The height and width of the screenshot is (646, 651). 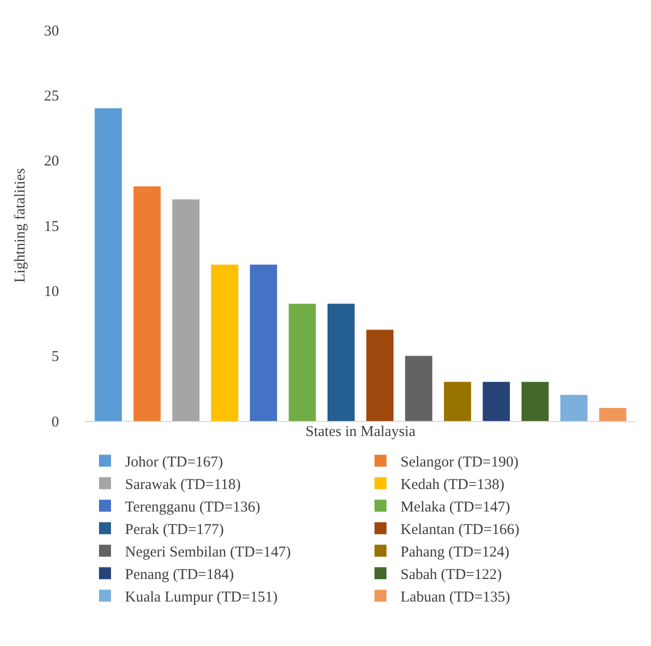 What do you see at coordinates (51, 162) in the screenshot?
I see `y-tick-label: 20` at bounding box center [51, 162].